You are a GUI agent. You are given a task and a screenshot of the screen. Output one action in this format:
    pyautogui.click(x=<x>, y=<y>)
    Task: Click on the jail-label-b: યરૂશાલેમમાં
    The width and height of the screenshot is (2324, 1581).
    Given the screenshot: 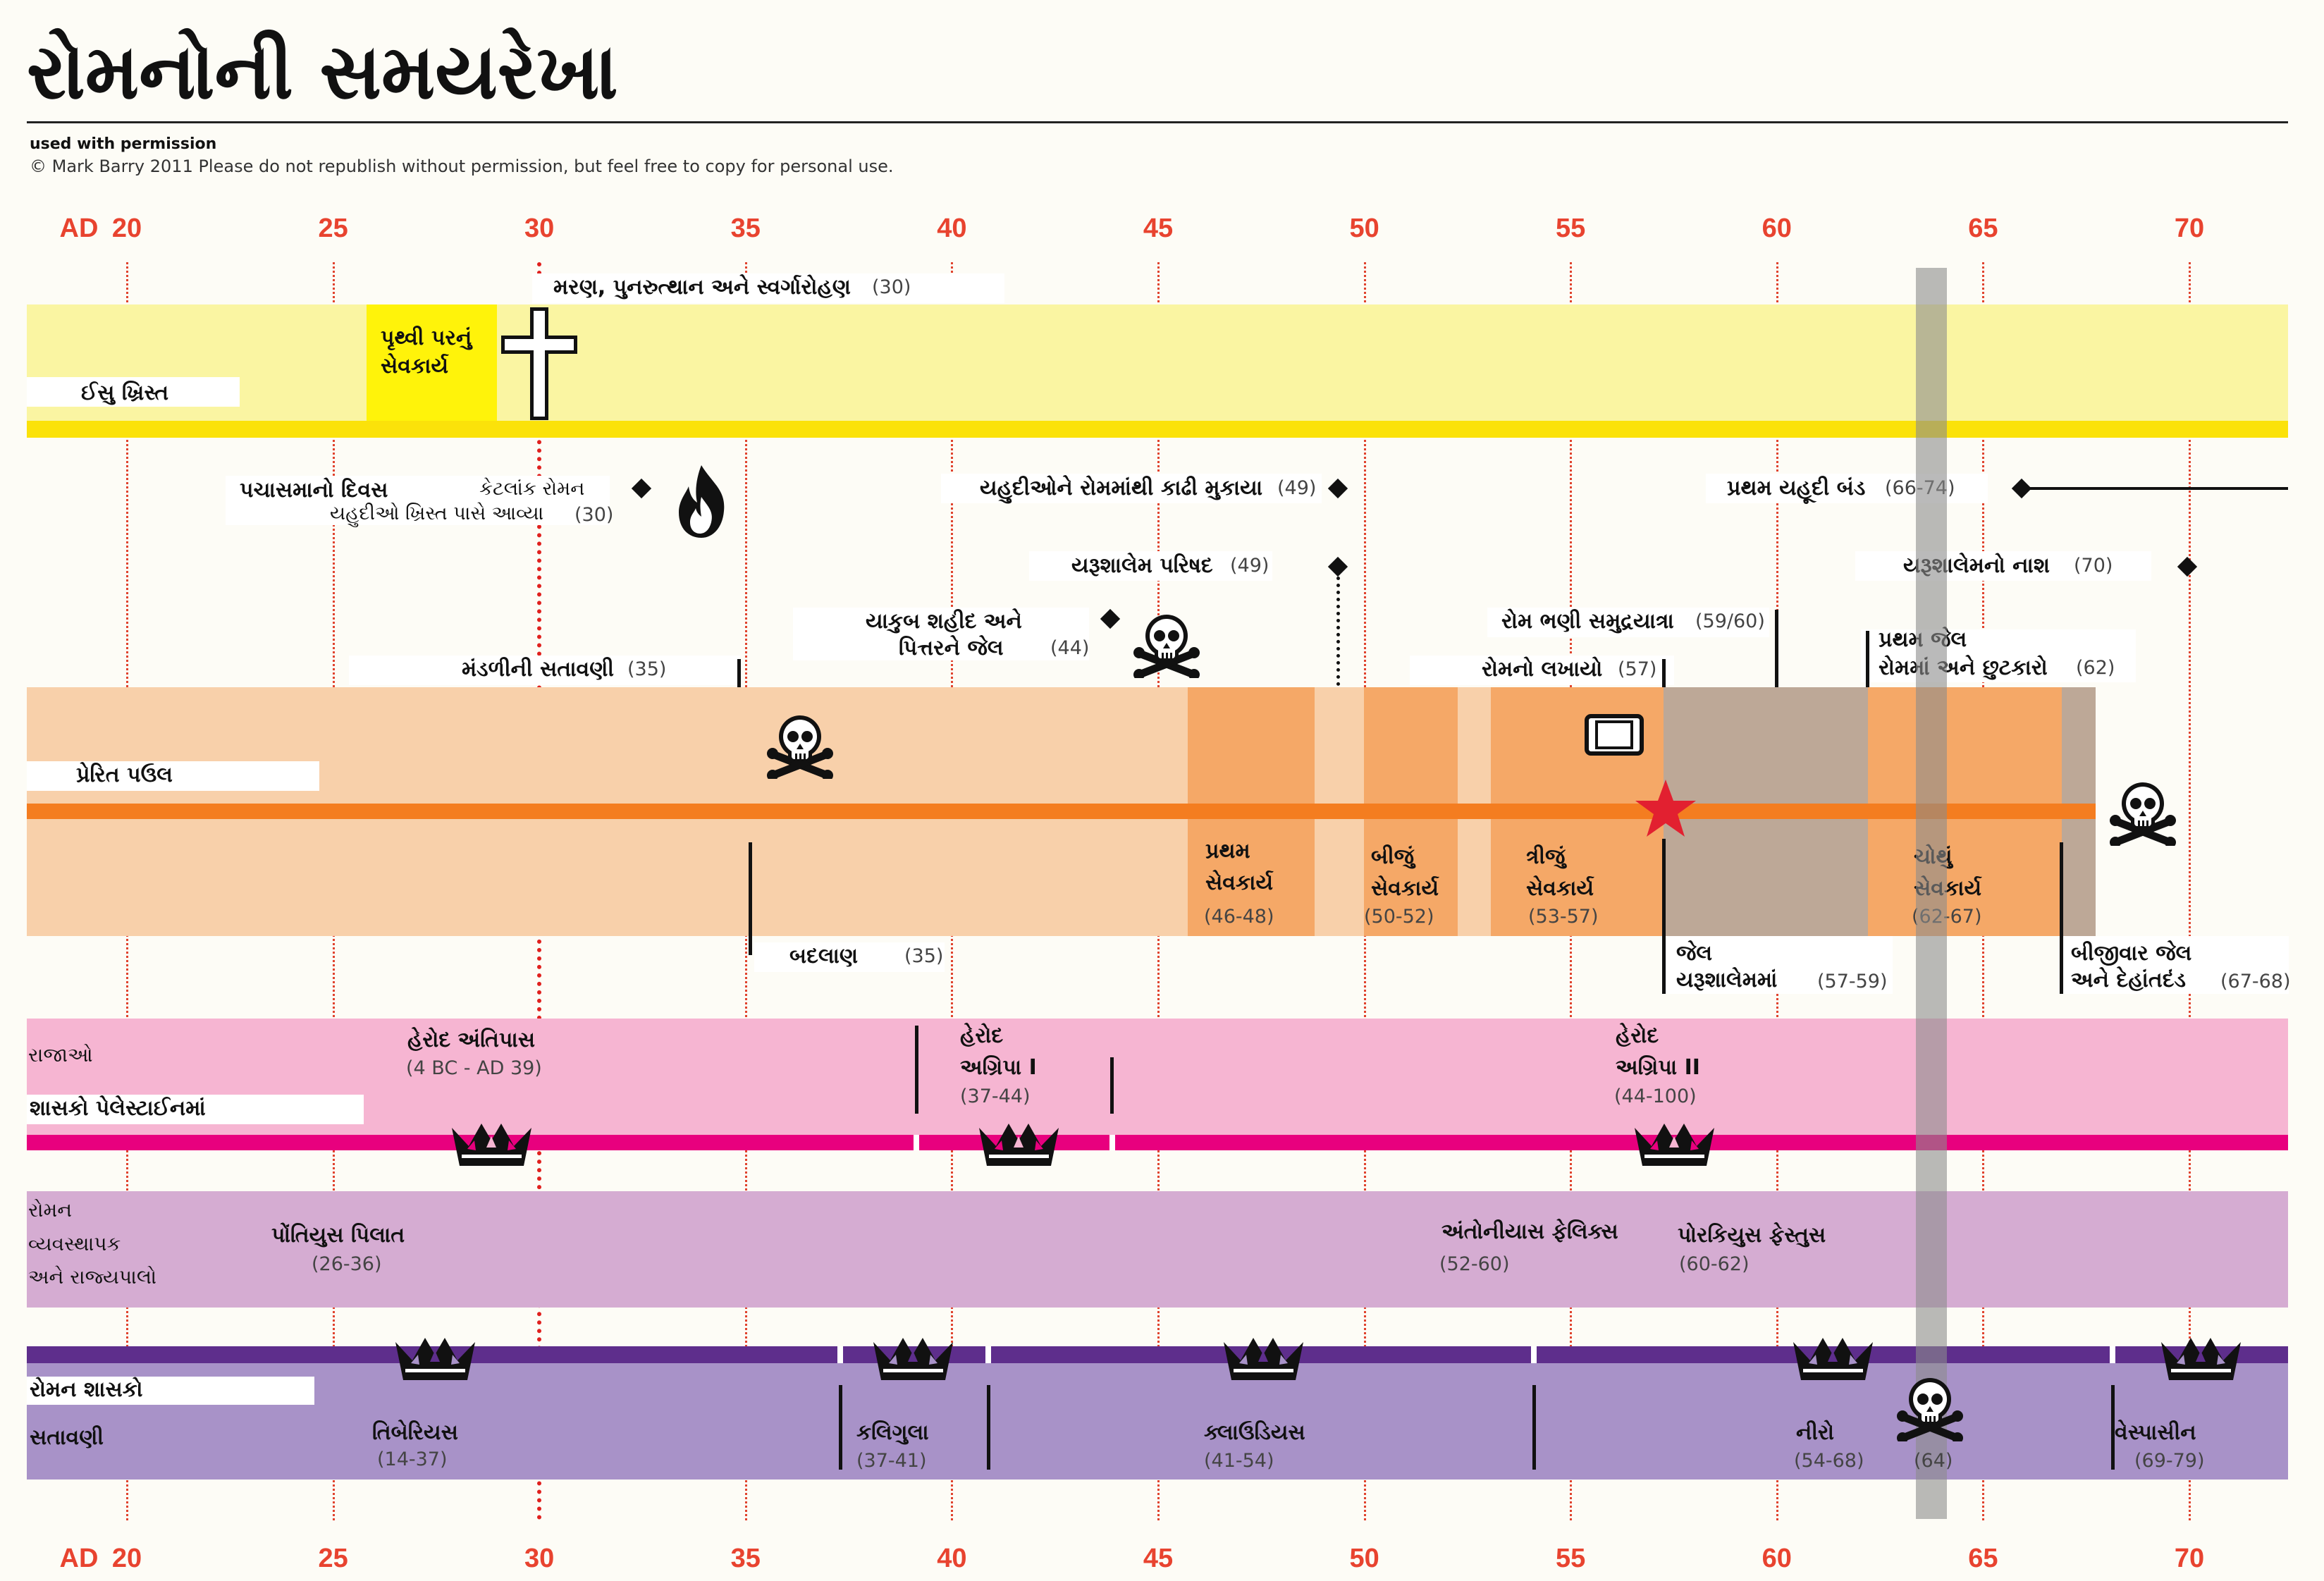 What is the action you would take?
    pyautogui.click(x=1727, y=980)
    